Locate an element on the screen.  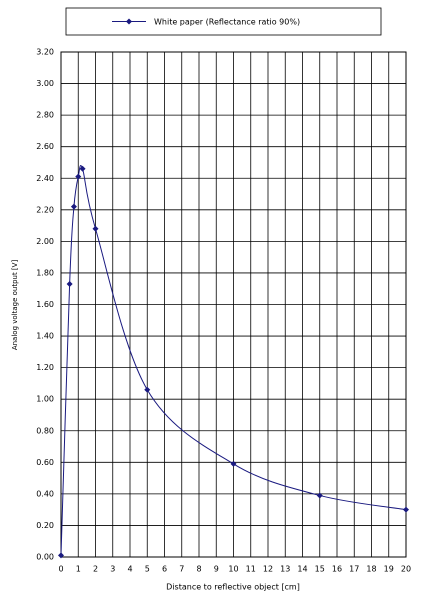
y-tick-label: 2.20 is located at coordinates (45, 209).